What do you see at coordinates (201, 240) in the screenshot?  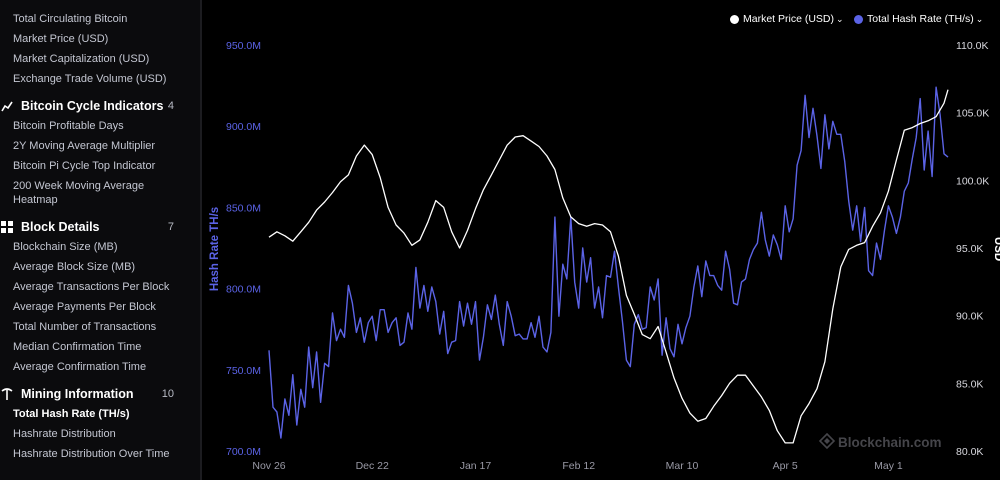 I see `sidebar-divider` at bounding box center [201, 240].